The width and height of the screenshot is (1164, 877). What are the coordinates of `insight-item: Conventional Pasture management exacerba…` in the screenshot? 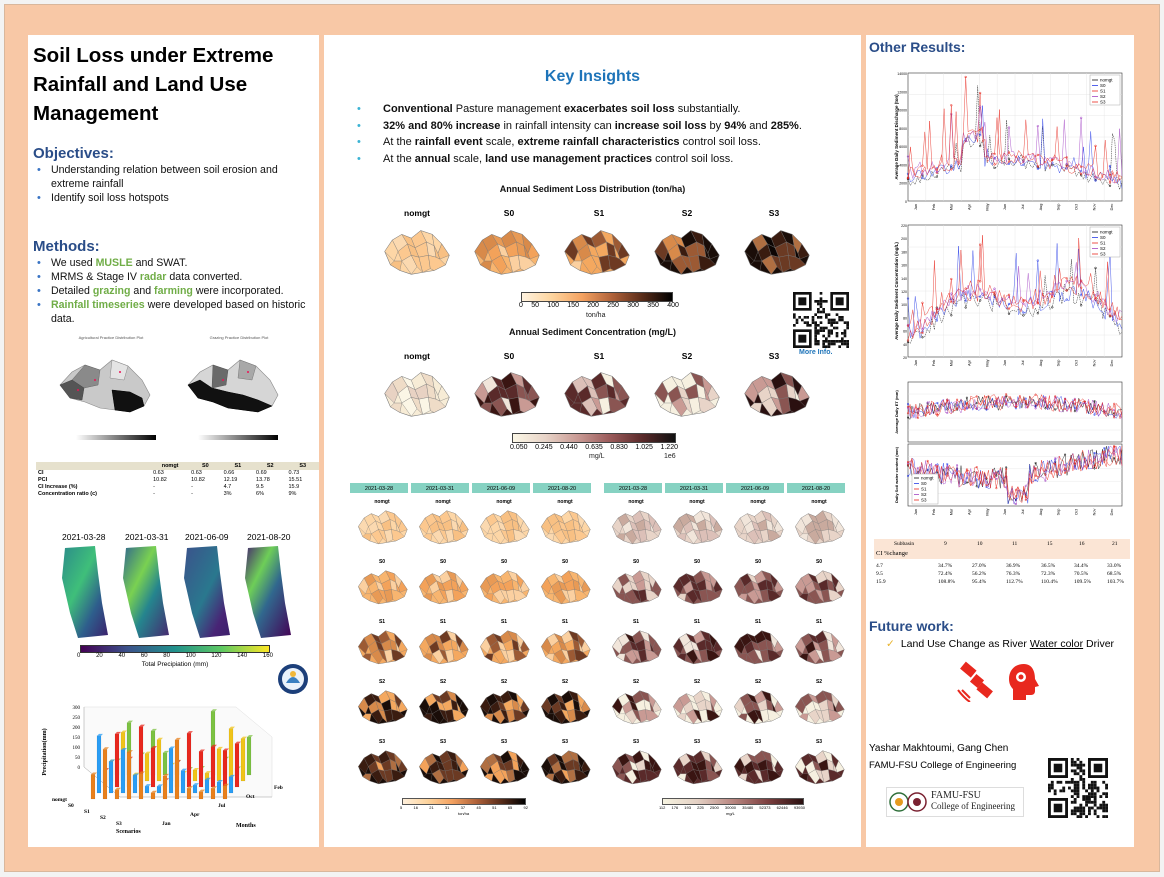 It's located at (602, 109).